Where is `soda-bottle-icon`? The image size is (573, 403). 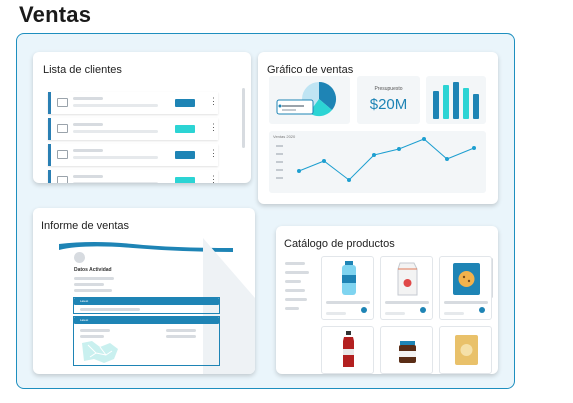
soda-bottle-icon is located at coordinates (348, 349).